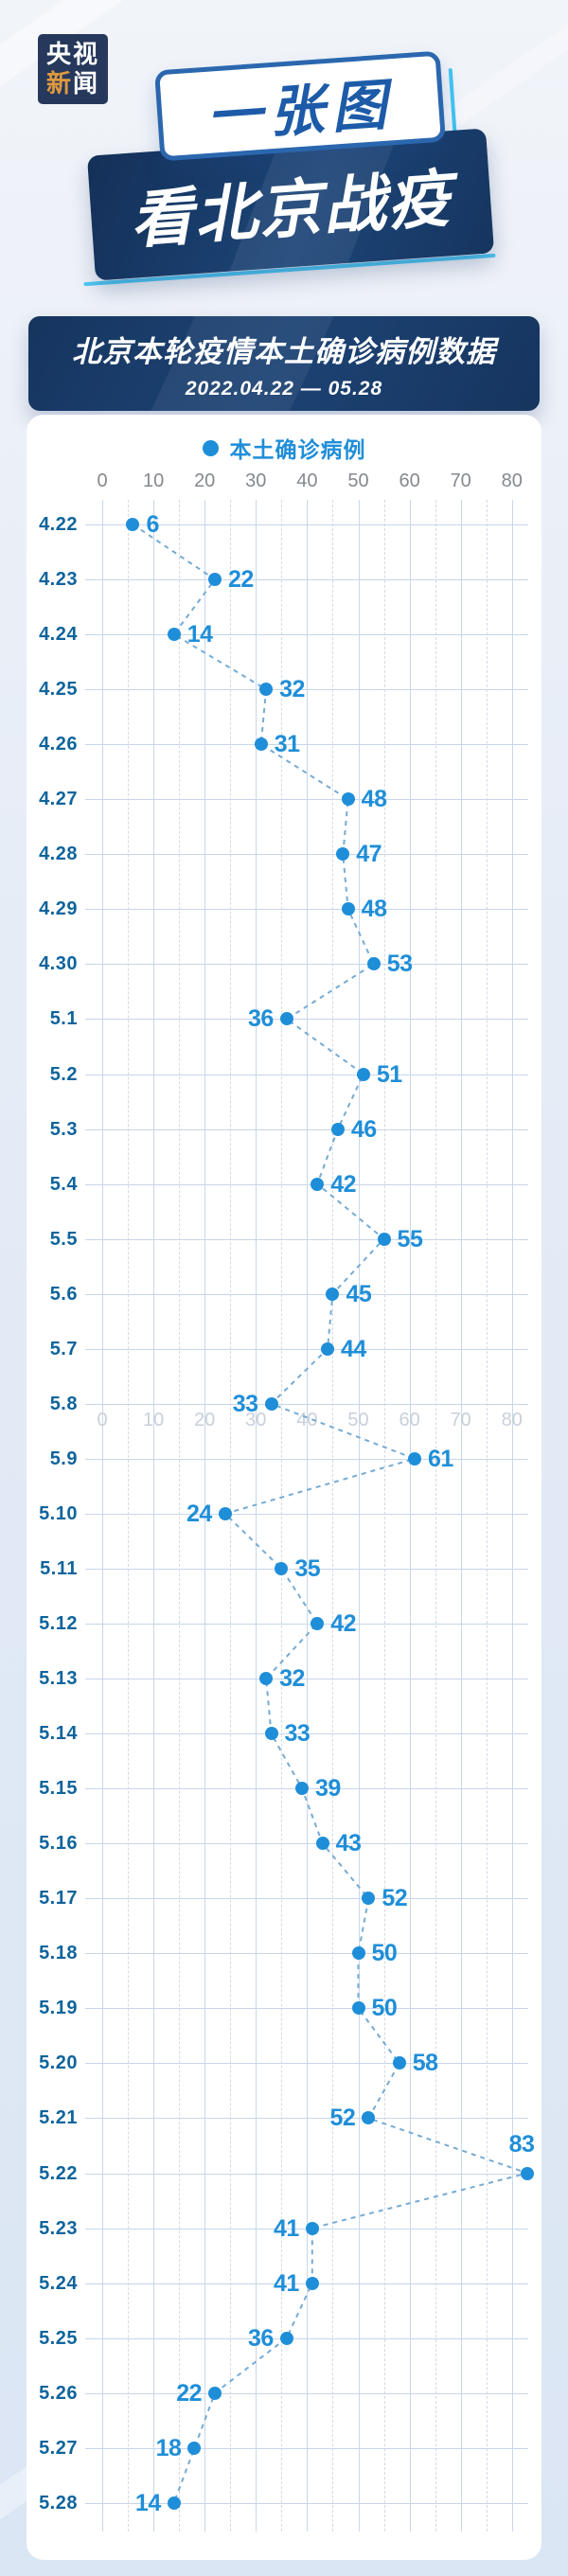  Describe the element at coordinates (58, 800) in the screenshot. I see `date-label: 4.27` at that location.